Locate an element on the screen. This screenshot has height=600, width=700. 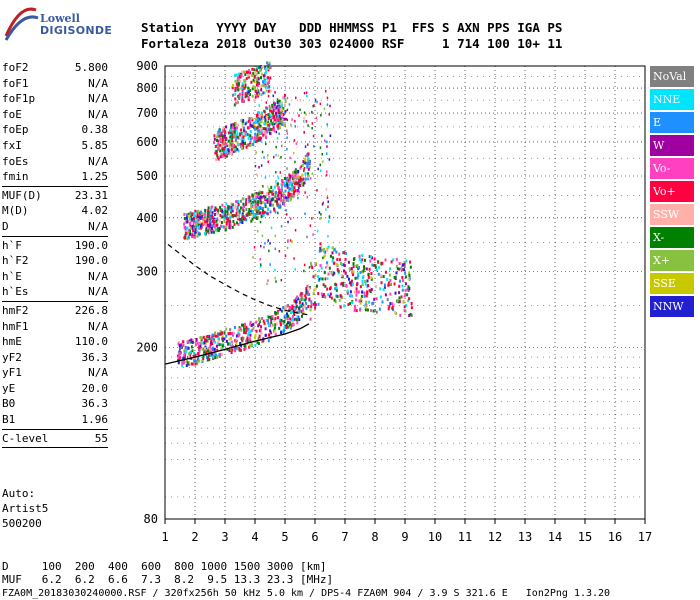
legend-item-vo: Vo- is located at coordinates (672, 168).